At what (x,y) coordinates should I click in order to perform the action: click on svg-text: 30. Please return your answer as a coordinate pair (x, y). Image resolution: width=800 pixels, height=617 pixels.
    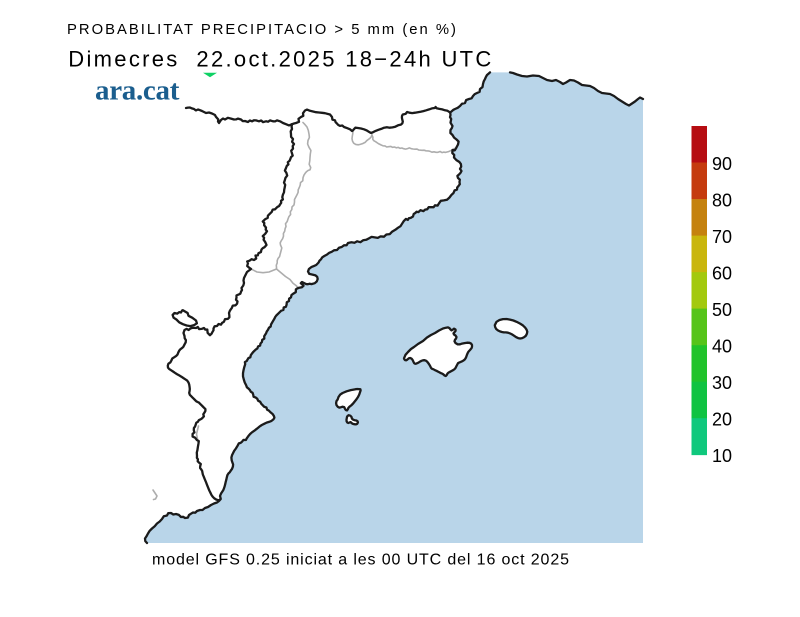
    Looking at the image, I should click on (722, 383).